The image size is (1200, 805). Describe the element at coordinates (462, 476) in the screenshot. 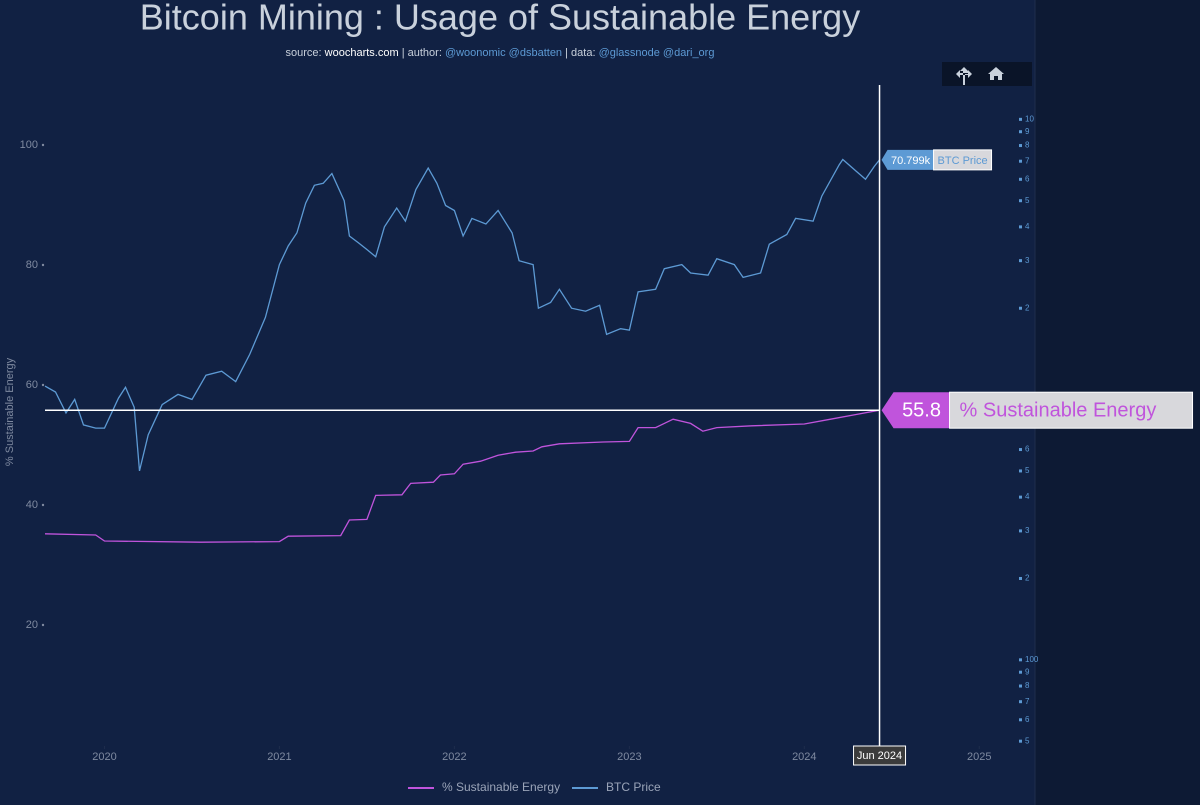

I see `series-line` at that location.